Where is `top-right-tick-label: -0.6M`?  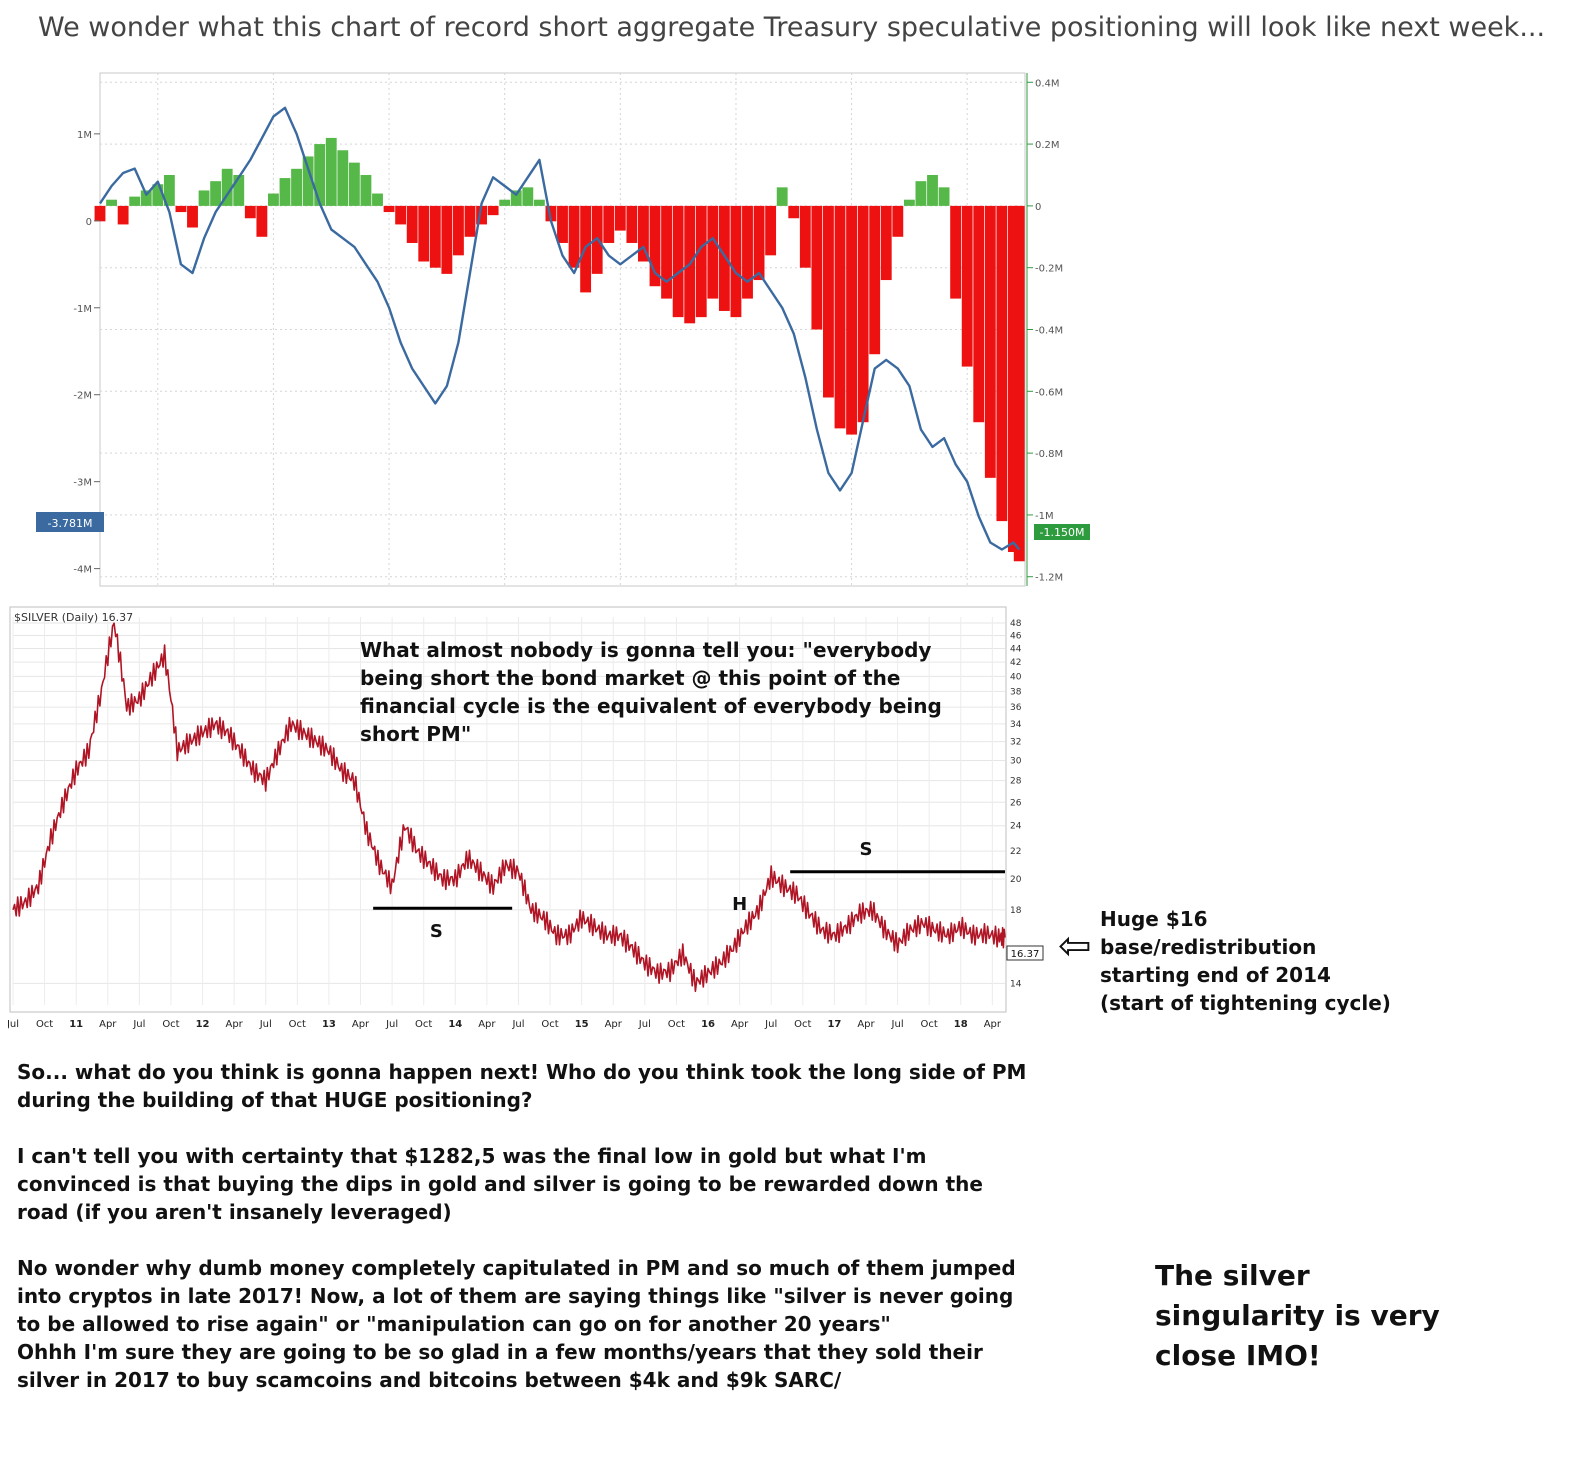 top-right-tick-label: -0.6M is located at coordinates (1049, 392).